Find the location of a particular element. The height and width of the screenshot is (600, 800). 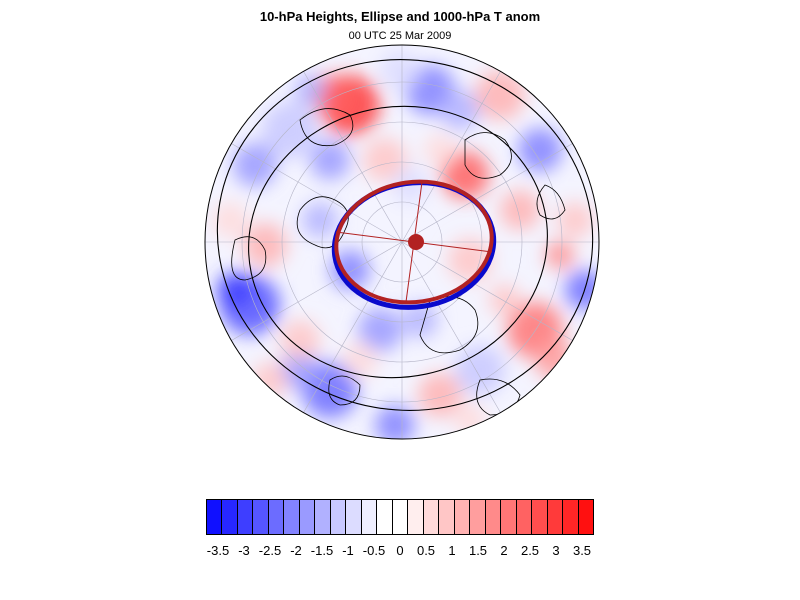

colorbar-label: -3.5 is located at coordinates (218, 550).